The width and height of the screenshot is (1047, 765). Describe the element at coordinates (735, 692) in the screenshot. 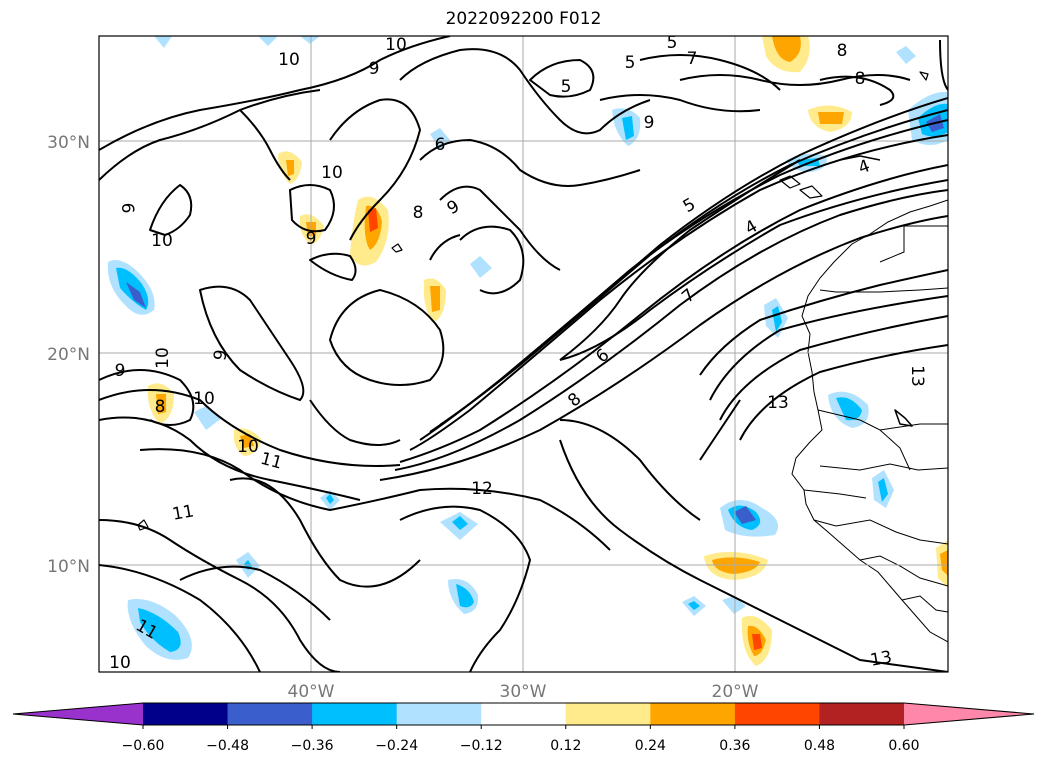

I see `lon-label: 20°W` at that location.